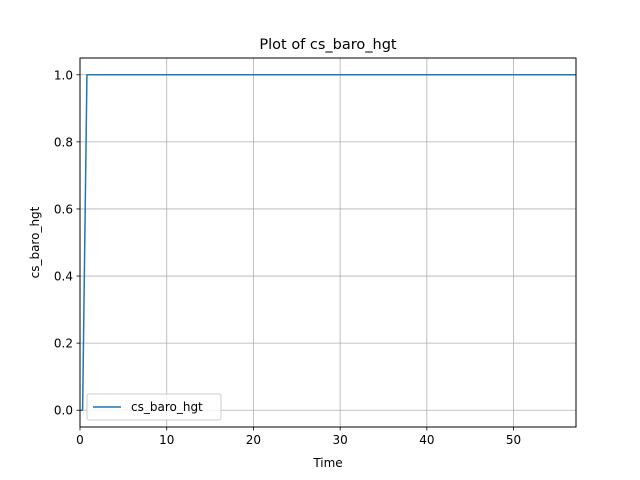 The image size is (640, 480). Describe the element at coordinates (167, 407) in the screenshot. I see `legend-label: cs_baro_hgt` at that location.